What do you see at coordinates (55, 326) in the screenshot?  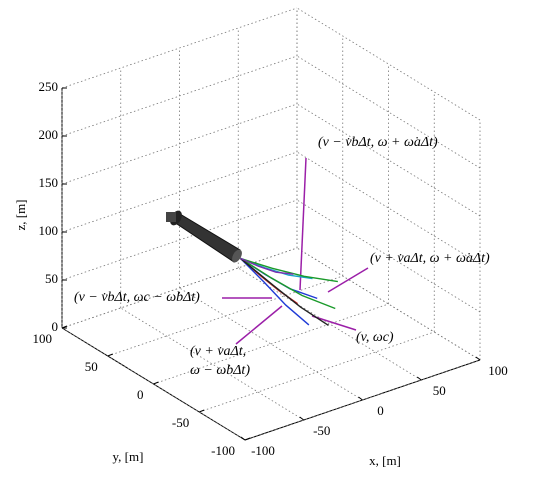 I see `z-tick-label: 0` at bounding box center [55, 326].